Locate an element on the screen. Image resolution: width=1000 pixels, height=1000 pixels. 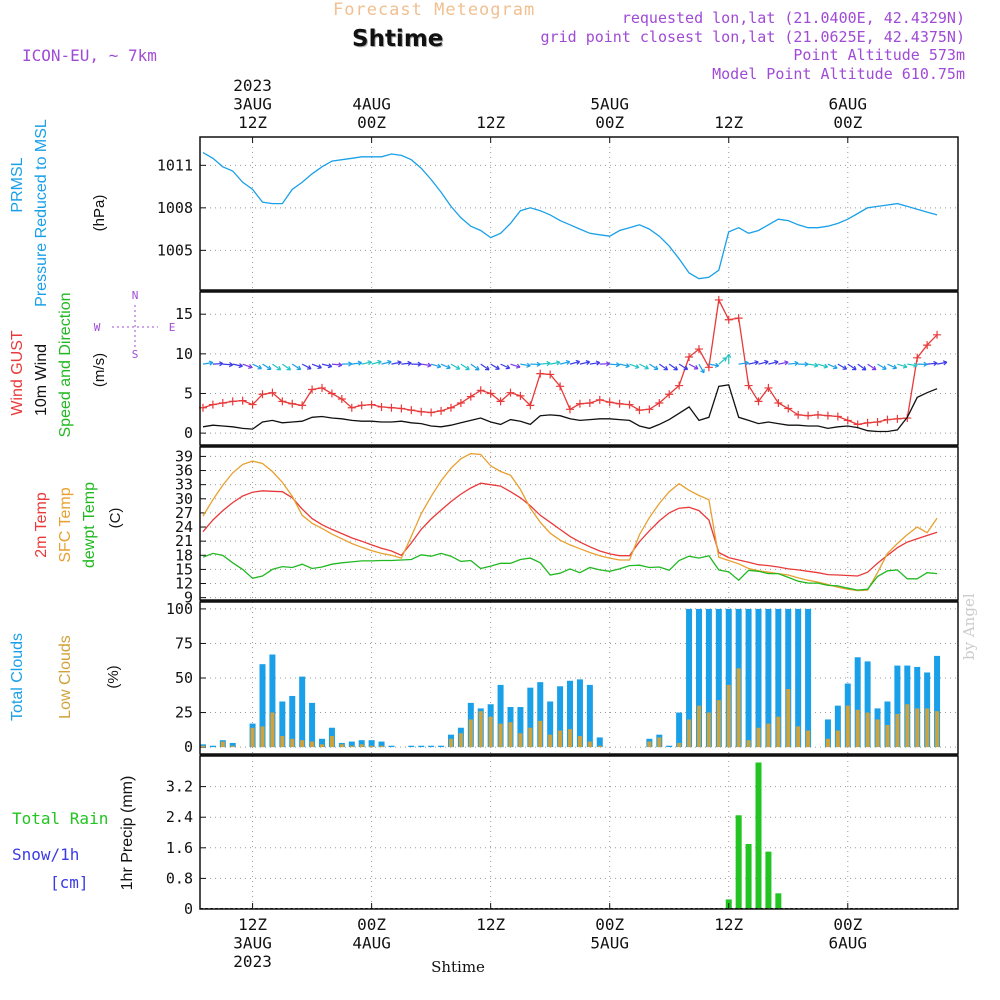
bottom-time-label: 00Z is located at coordinates (847, 924).